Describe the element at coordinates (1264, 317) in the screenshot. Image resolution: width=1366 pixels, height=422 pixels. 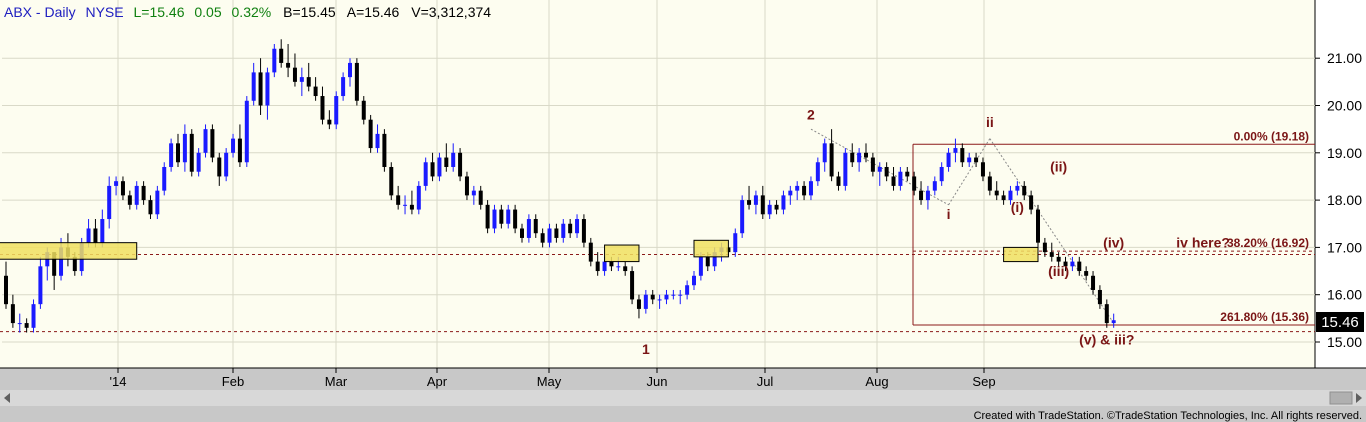
I see `fib-level-label: 261.80% (15.36)` at that location.